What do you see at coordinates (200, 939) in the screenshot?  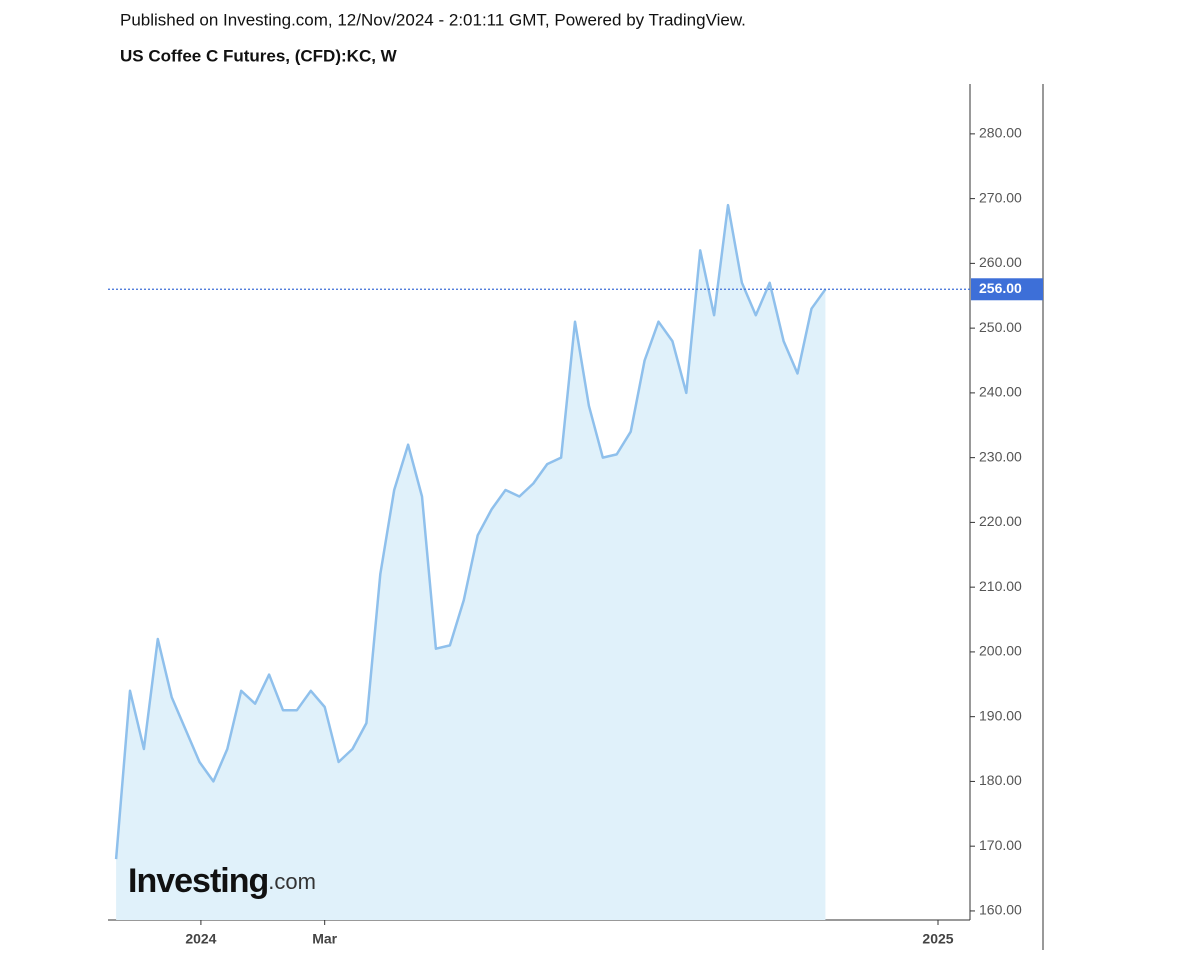 I see `x-tick-label: 2024` at bounding box center [200, 939].